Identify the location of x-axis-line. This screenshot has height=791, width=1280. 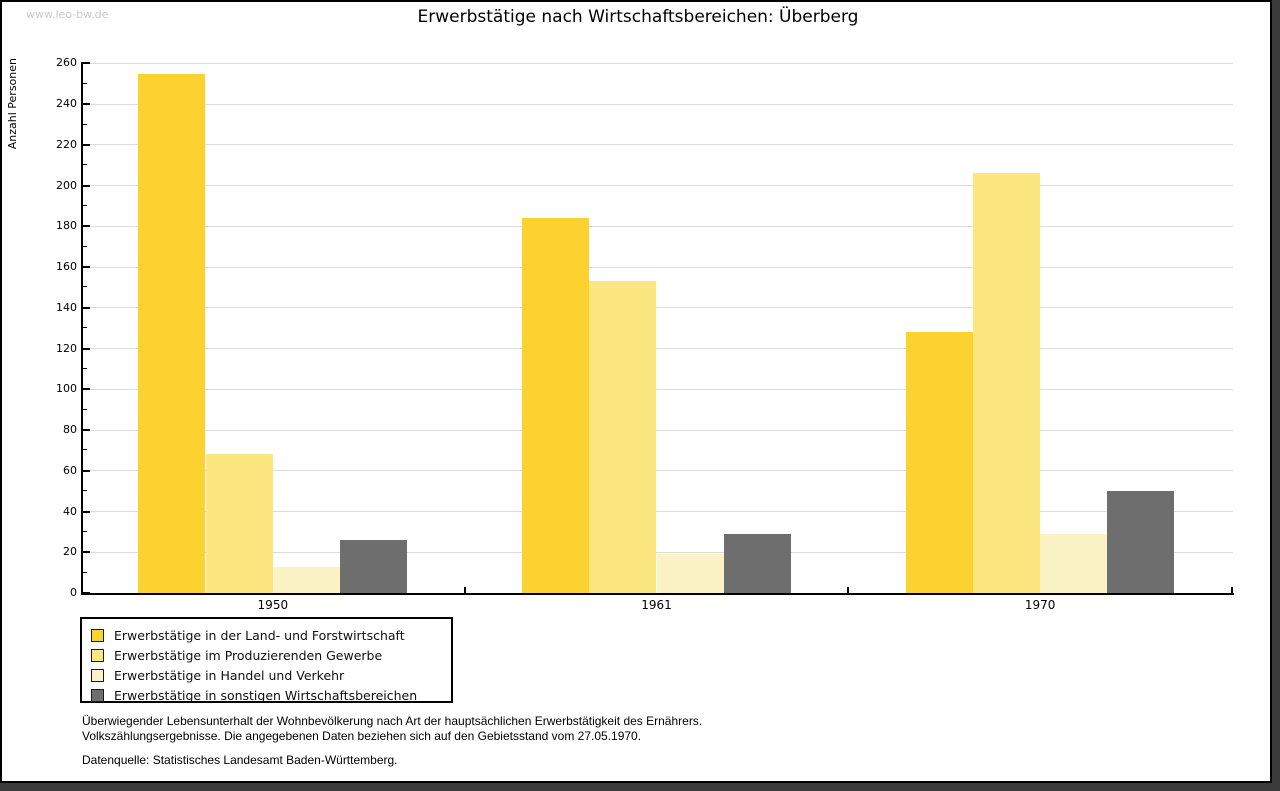
(657, 594).